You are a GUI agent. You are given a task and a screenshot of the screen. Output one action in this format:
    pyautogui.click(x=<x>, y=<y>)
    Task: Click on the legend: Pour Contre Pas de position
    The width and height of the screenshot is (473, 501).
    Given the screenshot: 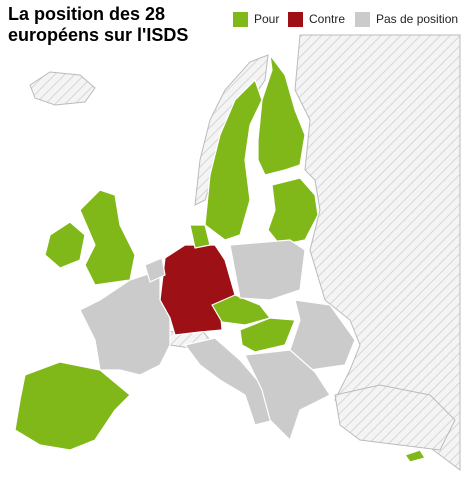 What is the action you would take?
    pyautogui.click(x=345, y=19)
    